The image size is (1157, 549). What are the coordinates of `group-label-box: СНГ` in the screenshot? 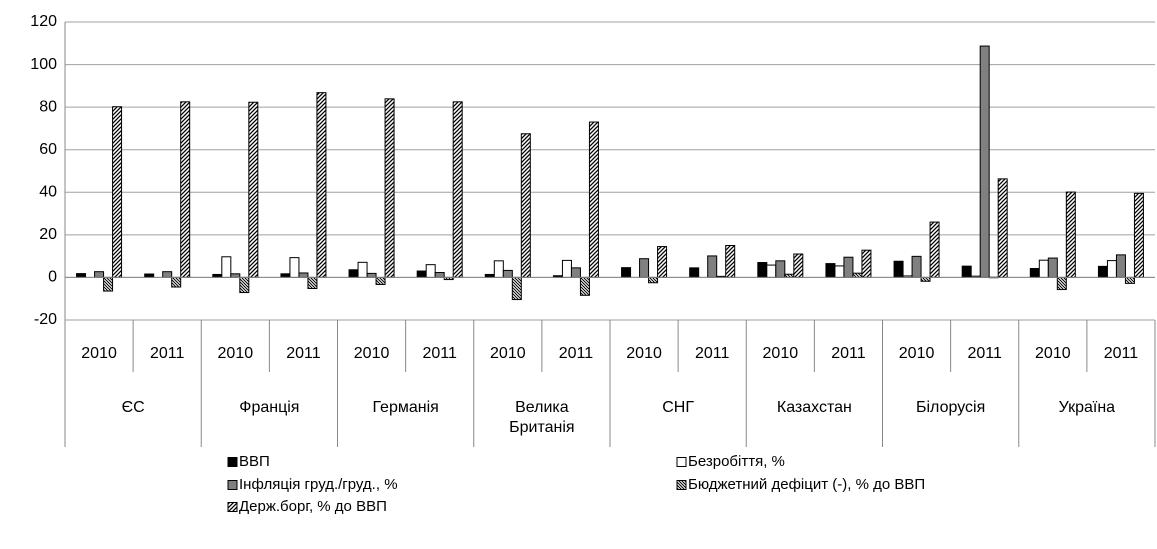 It's located at (678, 407).